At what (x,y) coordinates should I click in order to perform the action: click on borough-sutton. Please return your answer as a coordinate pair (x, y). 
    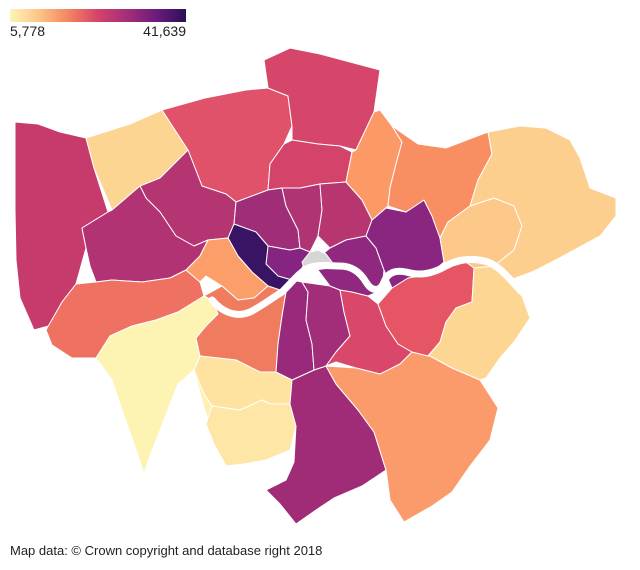
    Looking at the image, I should click on (251, 433).